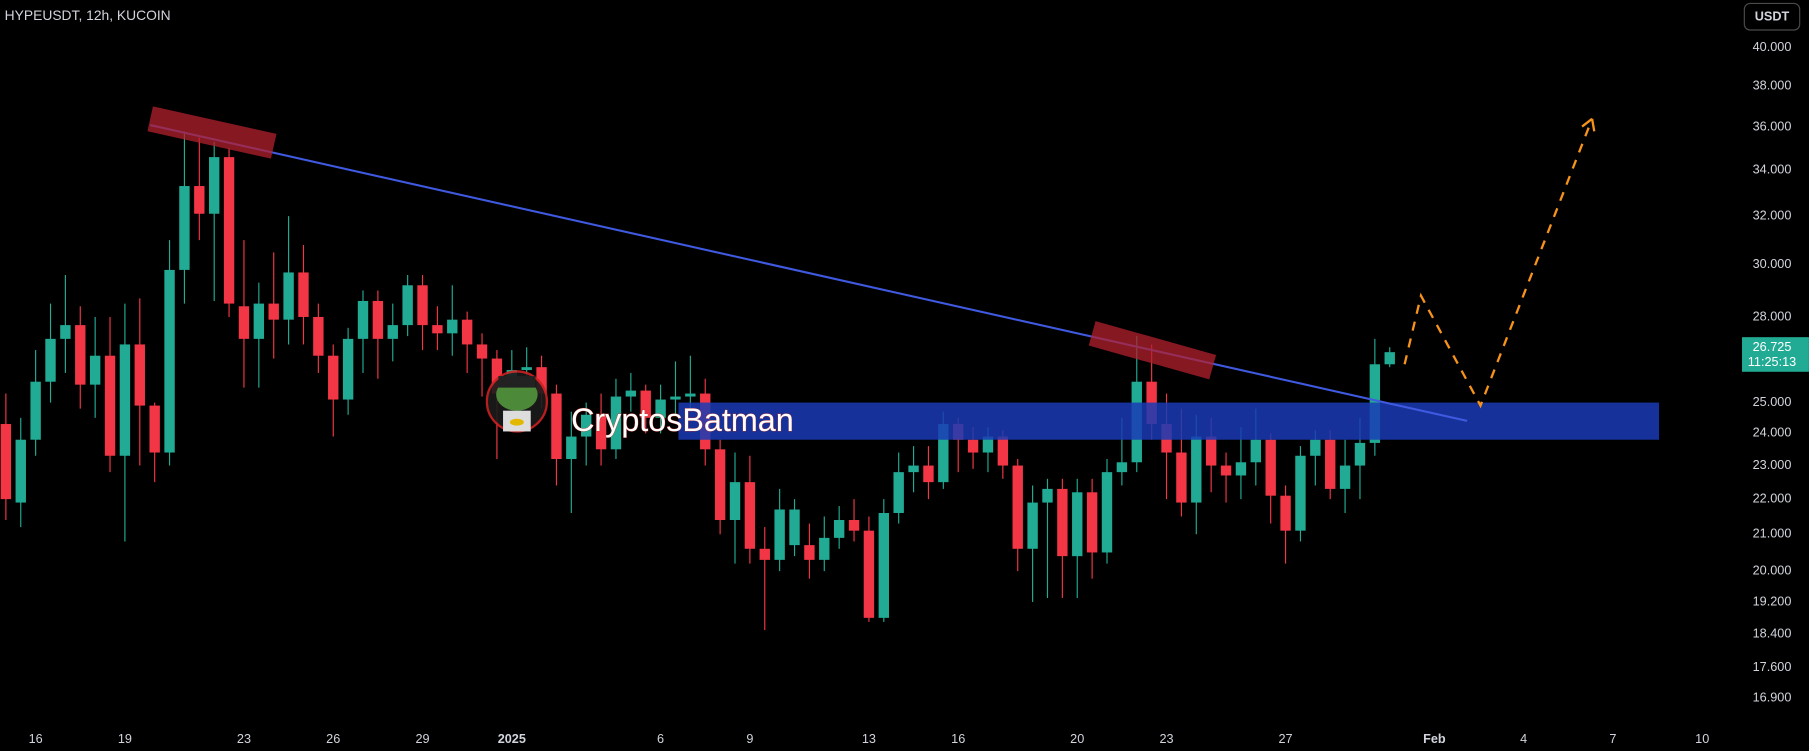 The image size is (1809, 751). Describe the element at coordinates (1772, 362) in the screenshot. I see `countdown: 11:25:13` at that location.